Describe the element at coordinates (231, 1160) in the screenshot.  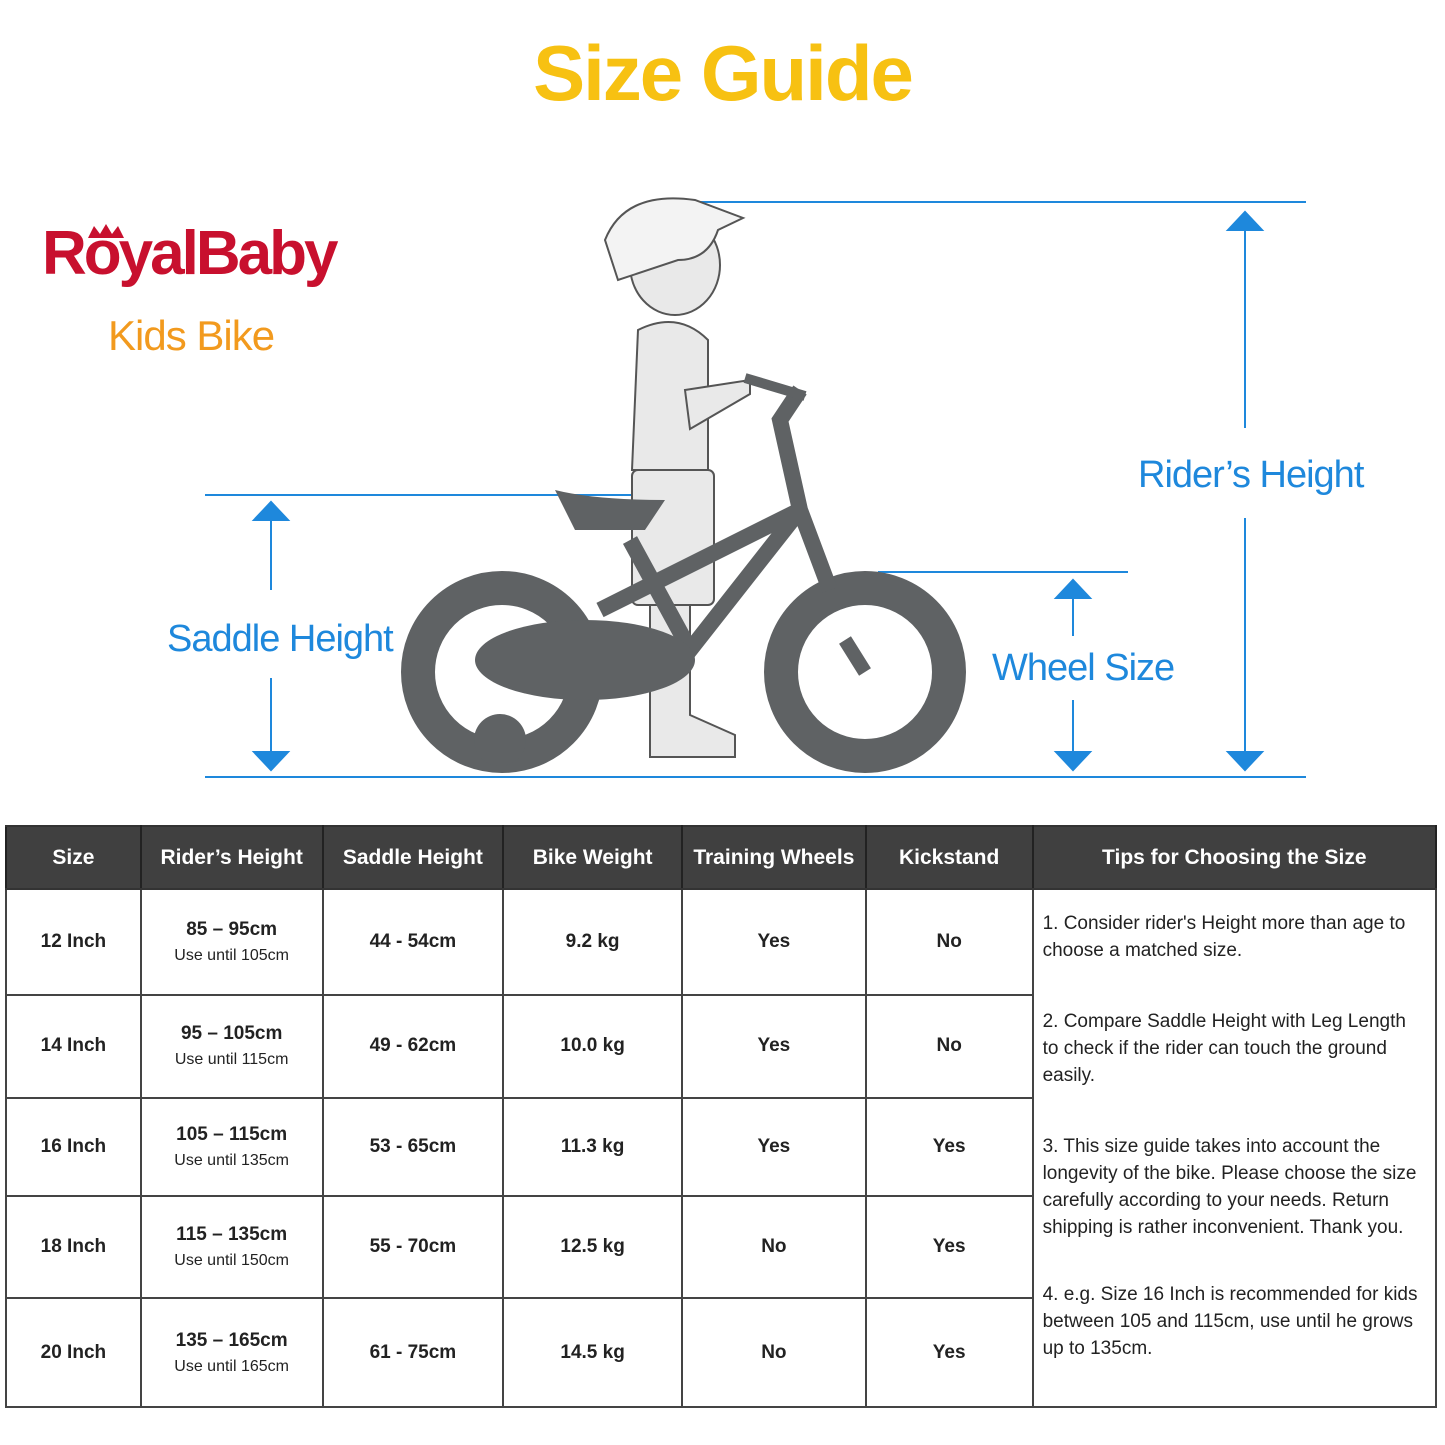
I see `use-until: Use until 135cm` at that location.